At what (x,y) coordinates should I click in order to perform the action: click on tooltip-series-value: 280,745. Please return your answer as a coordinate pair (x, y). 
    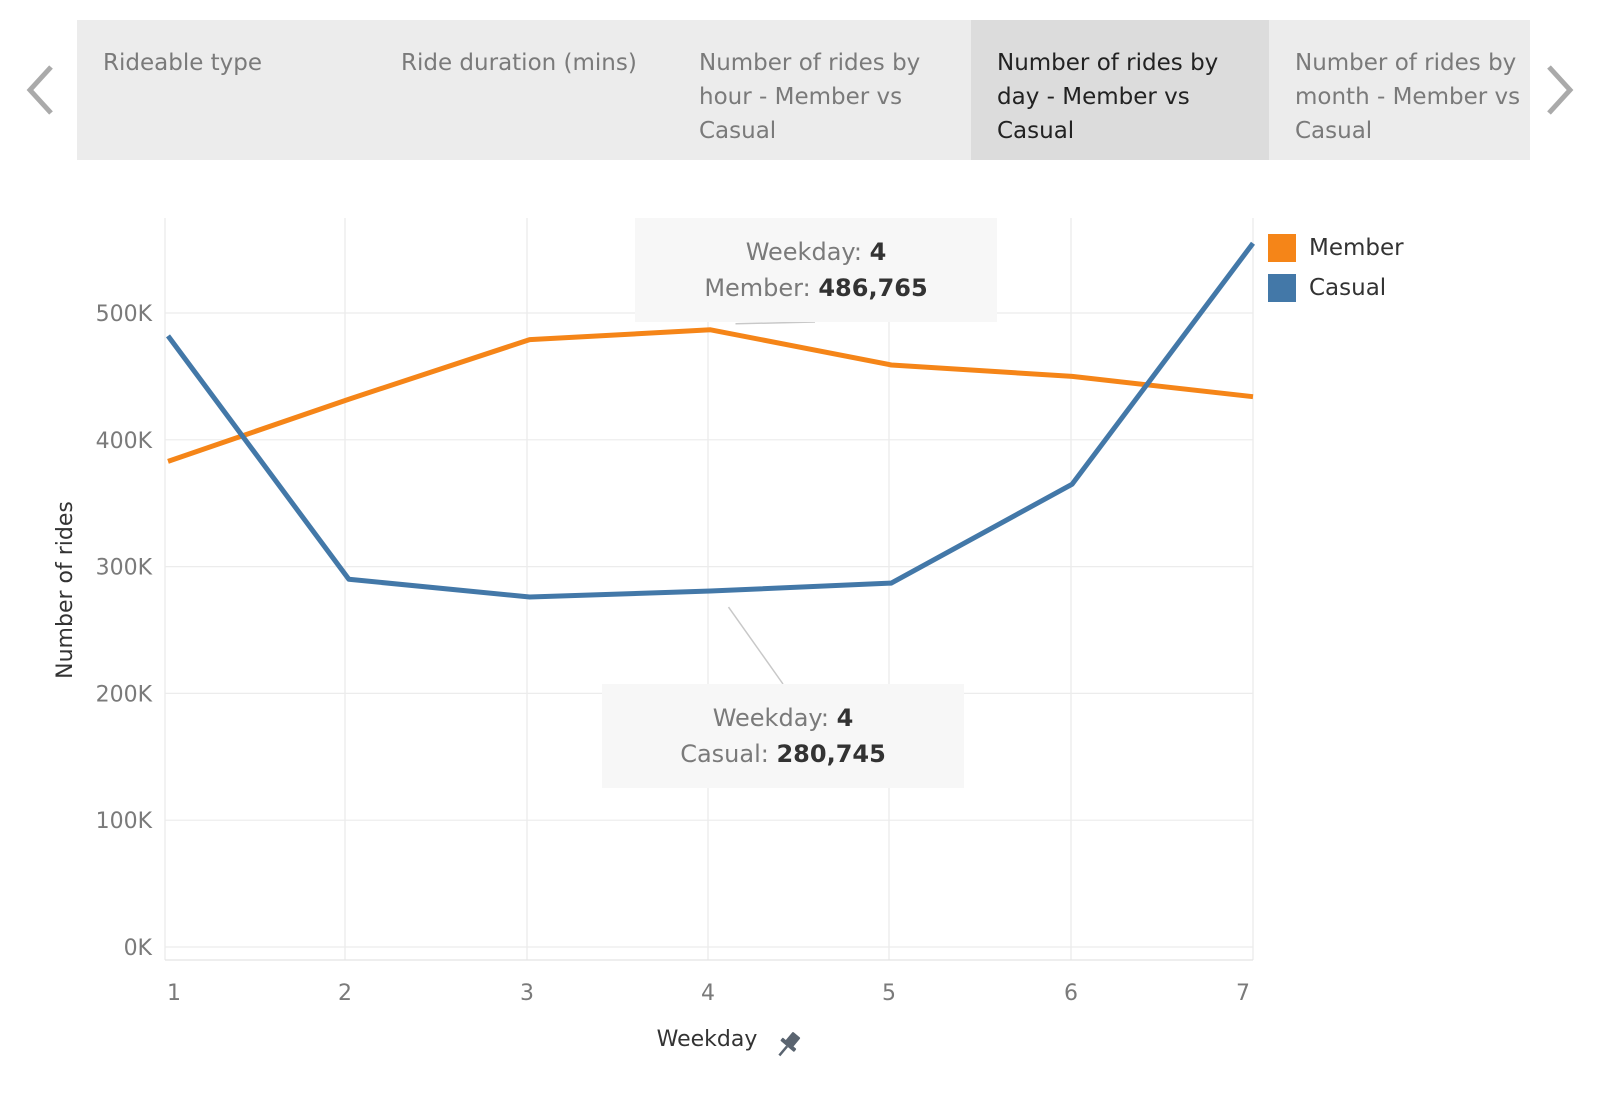
    Looking at the image, I should click on (831, 754).